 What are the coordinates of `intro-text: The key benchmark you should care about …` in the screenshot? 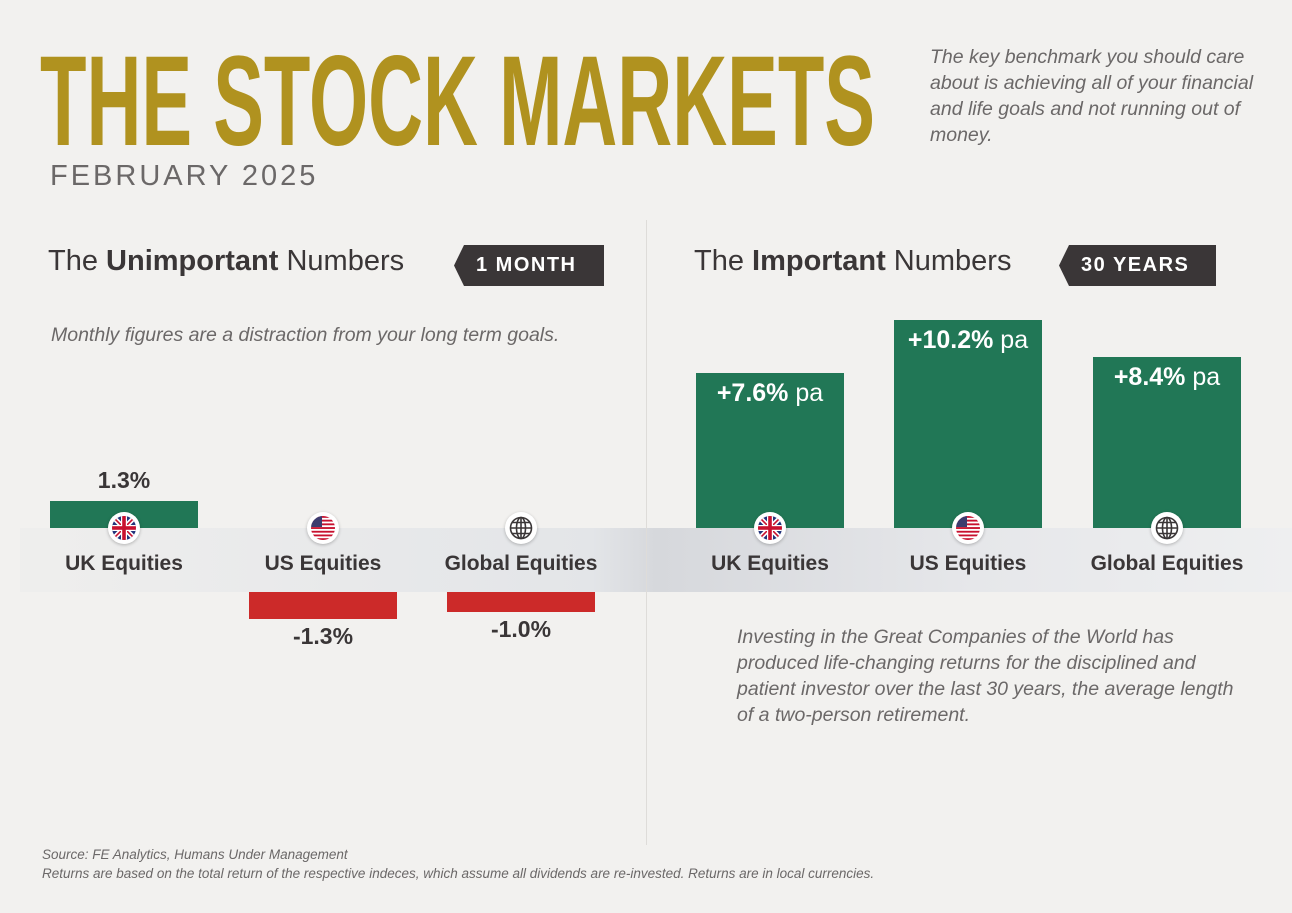 It's located at (1092, 96).